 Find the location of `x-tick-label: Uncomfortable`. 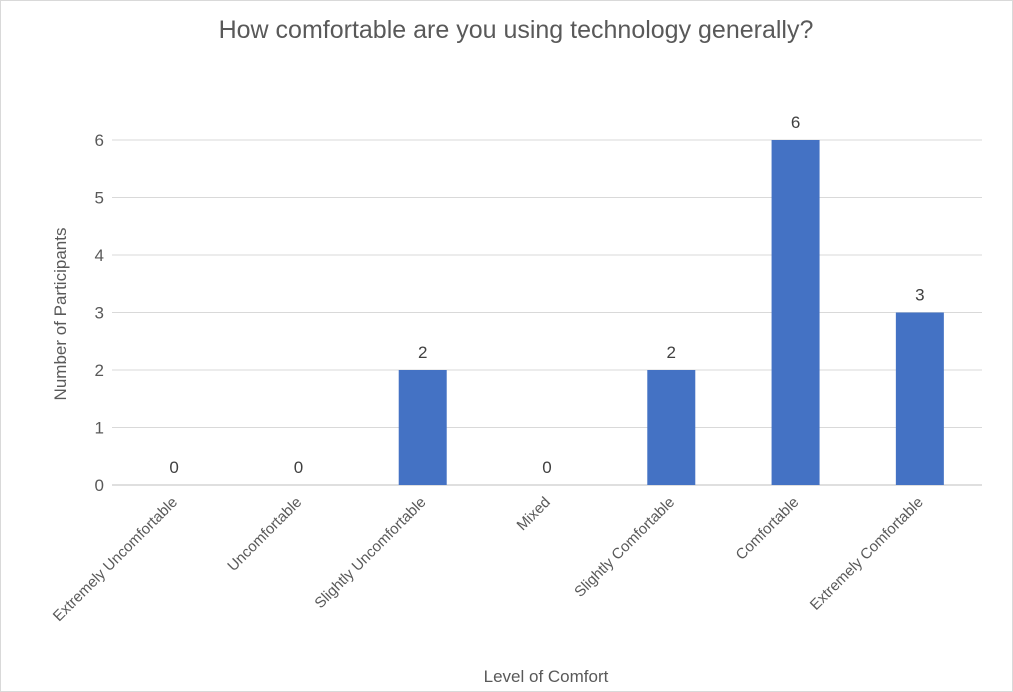

x-tick-label: Uncomfortable is located at coordinates (264, 534).